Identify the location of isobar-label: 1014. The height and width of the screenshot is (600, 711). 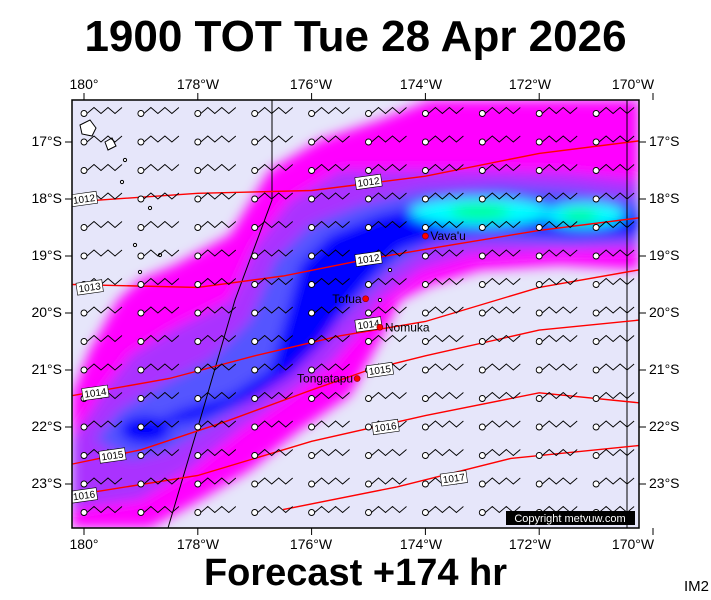
(95, 392).